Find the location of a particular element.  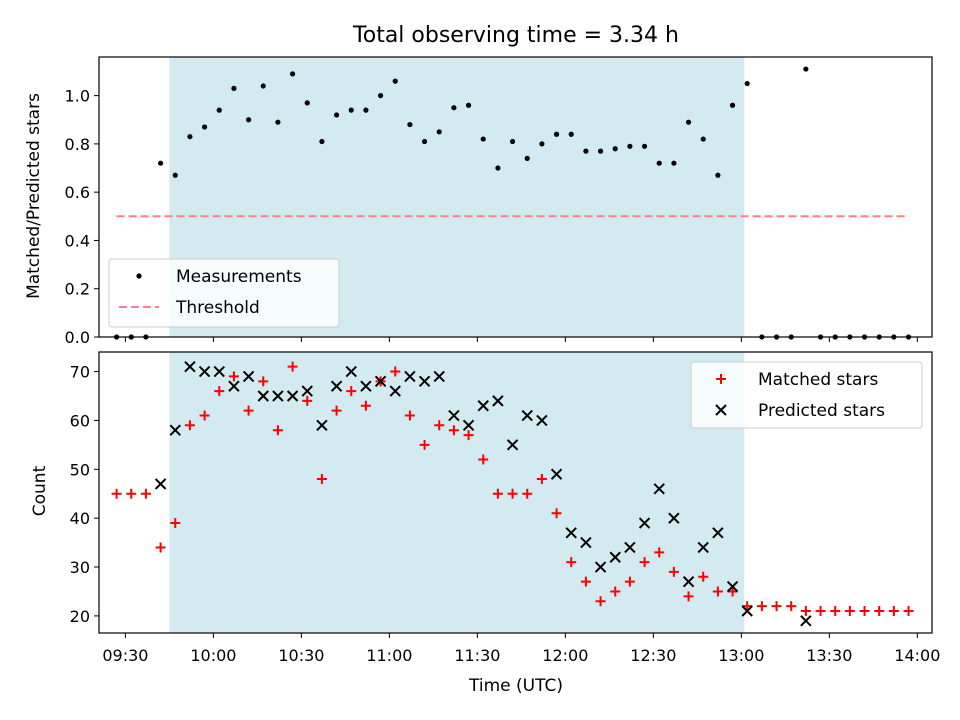

legend-marker-x is located at coordinates (721, 410).